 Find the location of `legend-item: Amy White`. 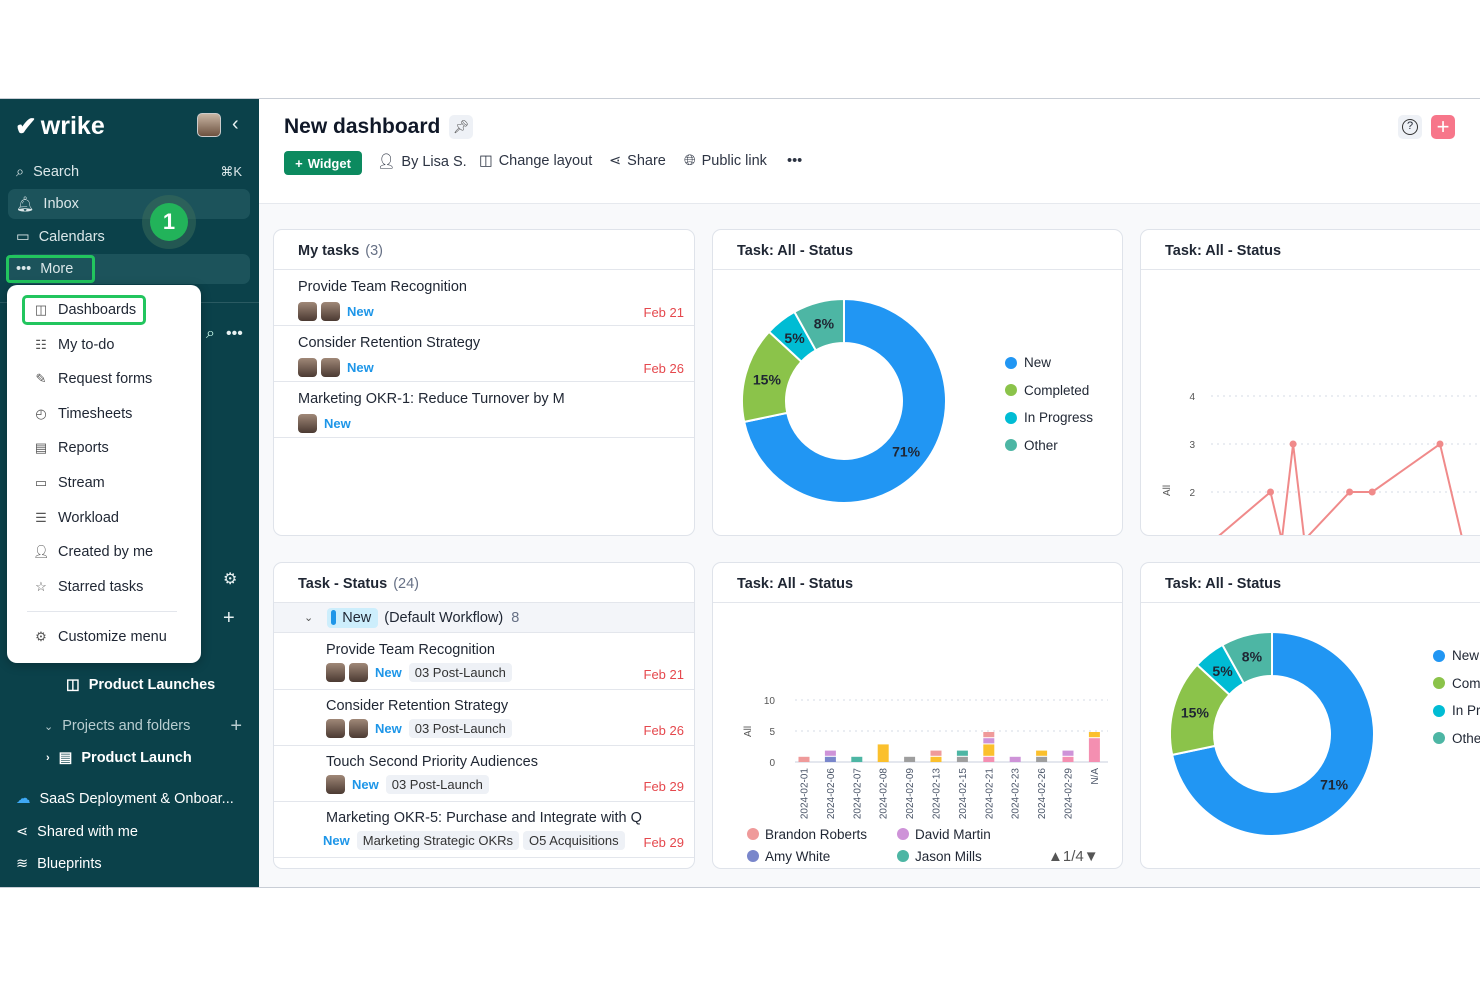

legend-item: Amy White is located at coordinates (797, 856).